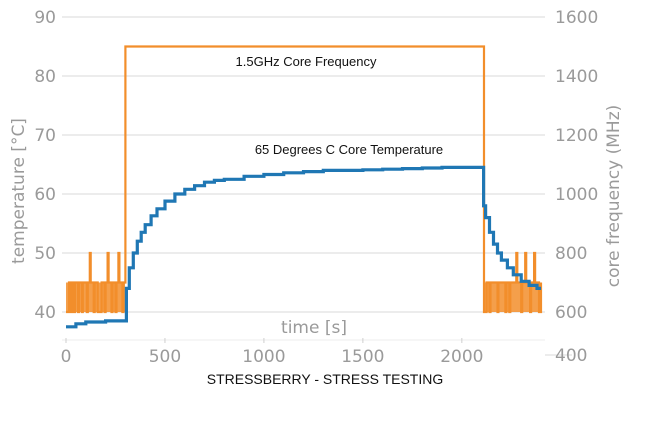  What do you see at coordinates (45, 165) in the screenshot?
I see `y-left-tick-labels: 40 50 60 70 80 90` at bounding box center [45, 165].